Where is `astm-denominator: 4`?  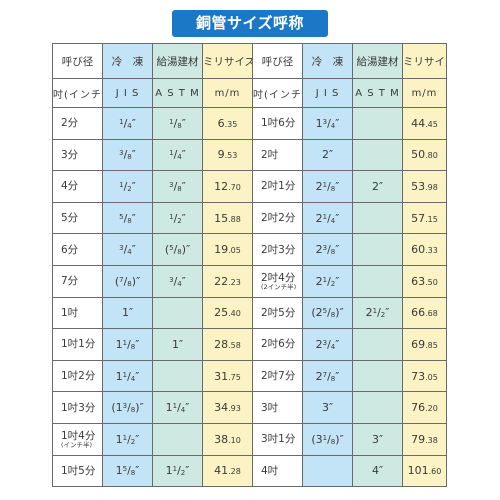
astm-denominator: 4 is located at coordinates (179, 157).